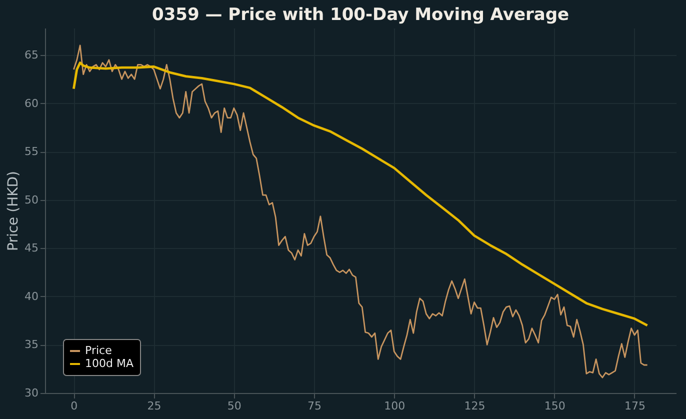 The height and width of the screenshot is (419, 686). Describe the element at coordinates (395, 406) in the screenshot. I see `x-tick-label: 100` at that location.